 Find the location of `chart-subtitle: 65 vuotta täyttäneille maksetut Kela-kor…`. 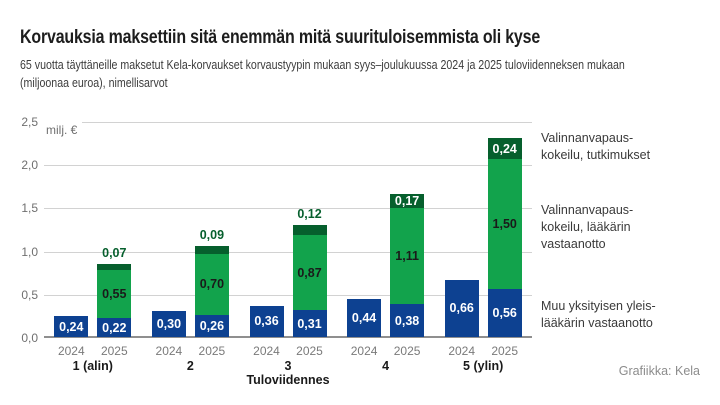

chart-subtitle: 65 vuotta täyttäneille maksetut Kela-kor… is located at coordinates (322, 74).